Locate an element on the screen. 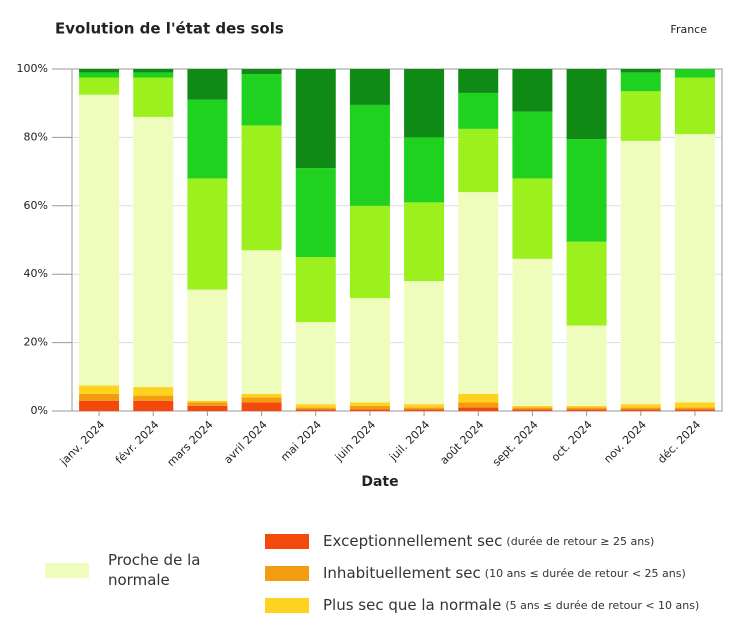 The image size is (747, 644). x-tick-label: juin 2024 is located at coordinates (355, 441).